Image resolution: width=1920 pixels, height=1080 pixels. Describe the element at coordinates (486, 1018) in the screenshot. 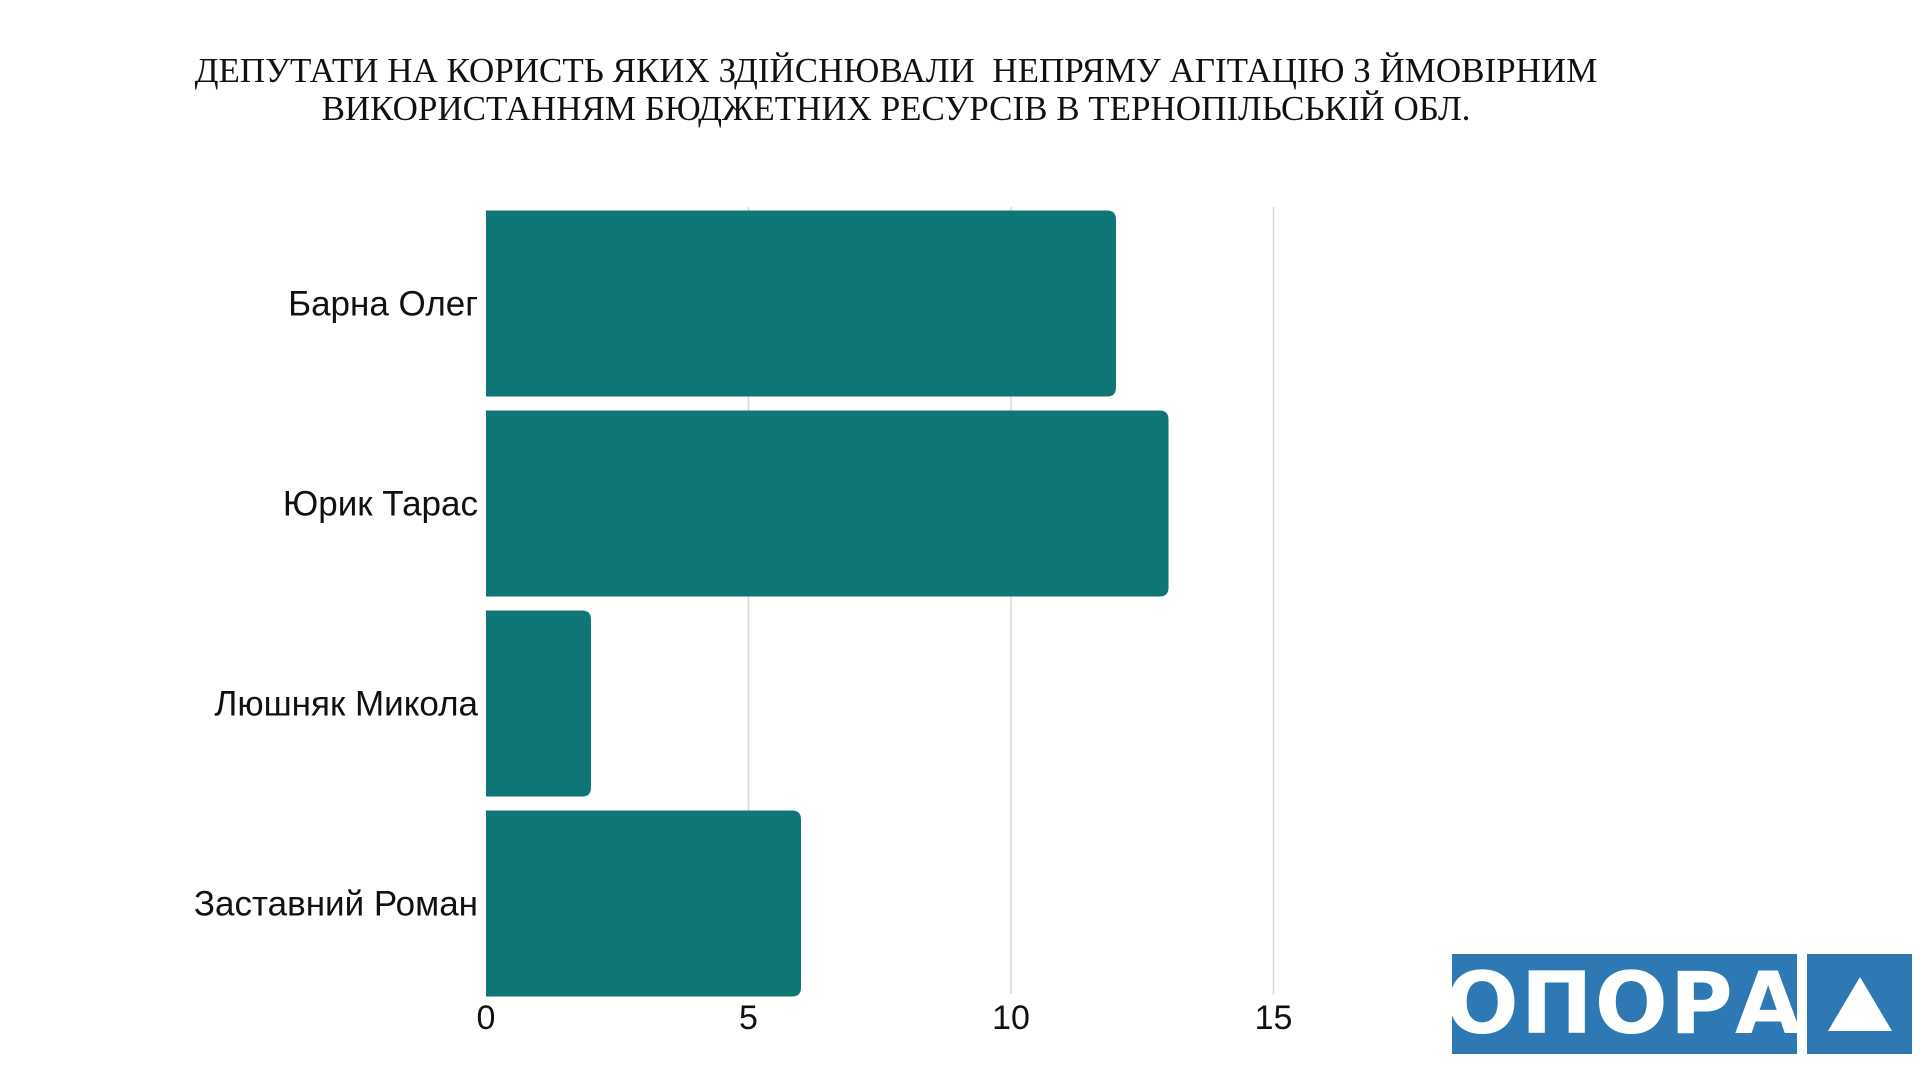

I see `x-tick-label: 0` at that location.